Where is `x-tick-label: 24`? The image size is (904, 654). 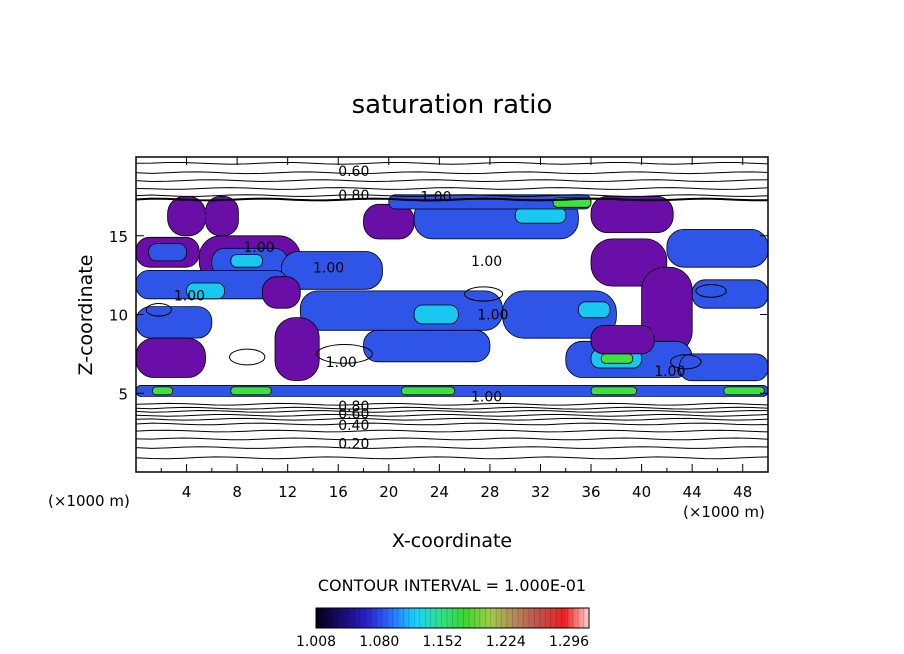 x-tick-label: 24 is located at coordinates (439, 492).